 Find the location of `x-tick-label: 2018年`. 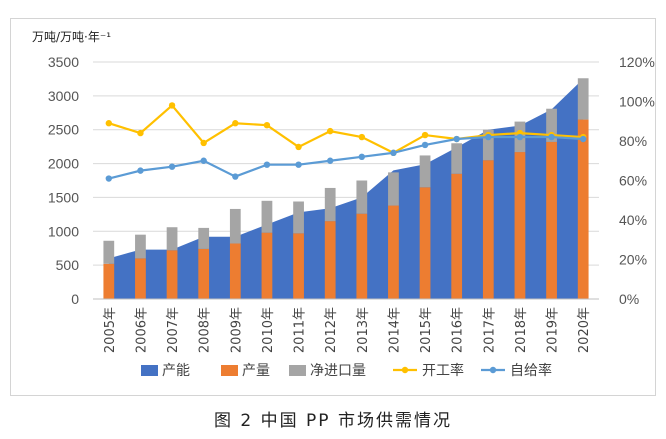

x-tick-label: 2018年 is located at coordinates (521, 330).